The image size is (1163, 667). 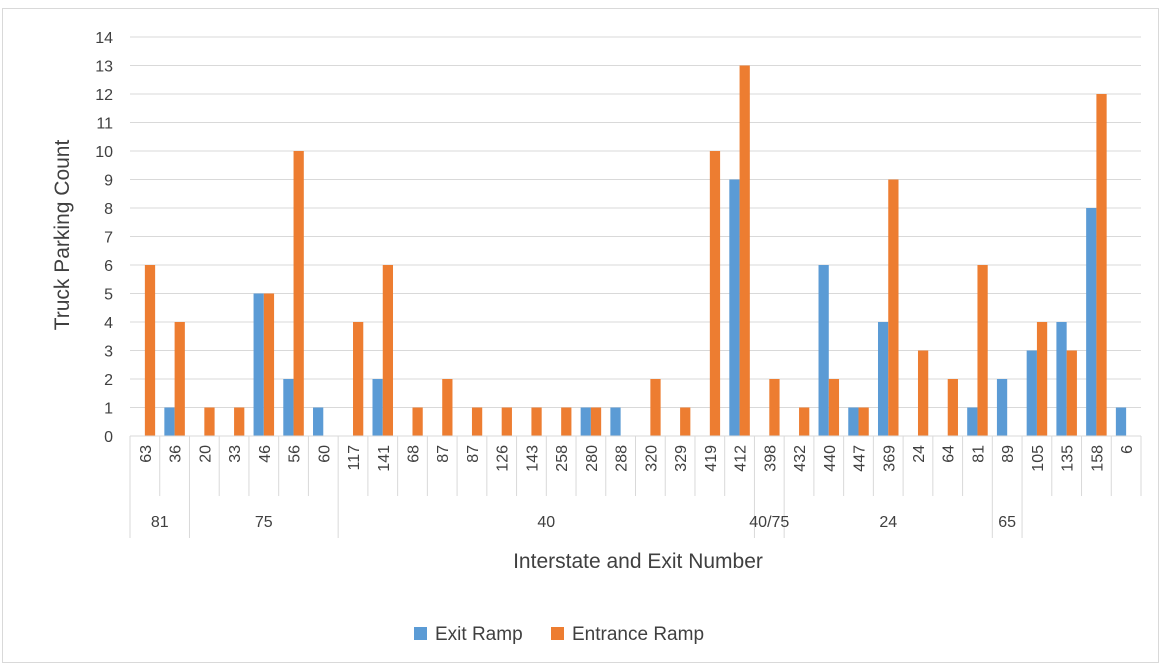 What do you see at coordinates (108, 295) in the screenshot?
I see `y-tick-label: 5` at bounding box center [108, 295].